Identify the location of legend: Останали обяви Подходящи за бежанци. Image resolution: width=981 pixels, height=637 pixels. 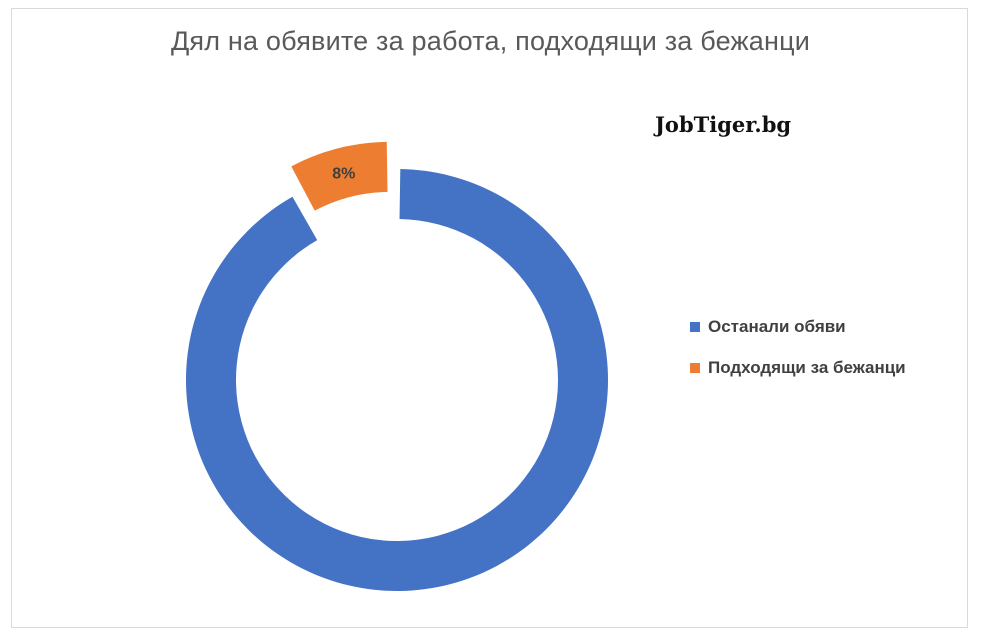
(798, 357).